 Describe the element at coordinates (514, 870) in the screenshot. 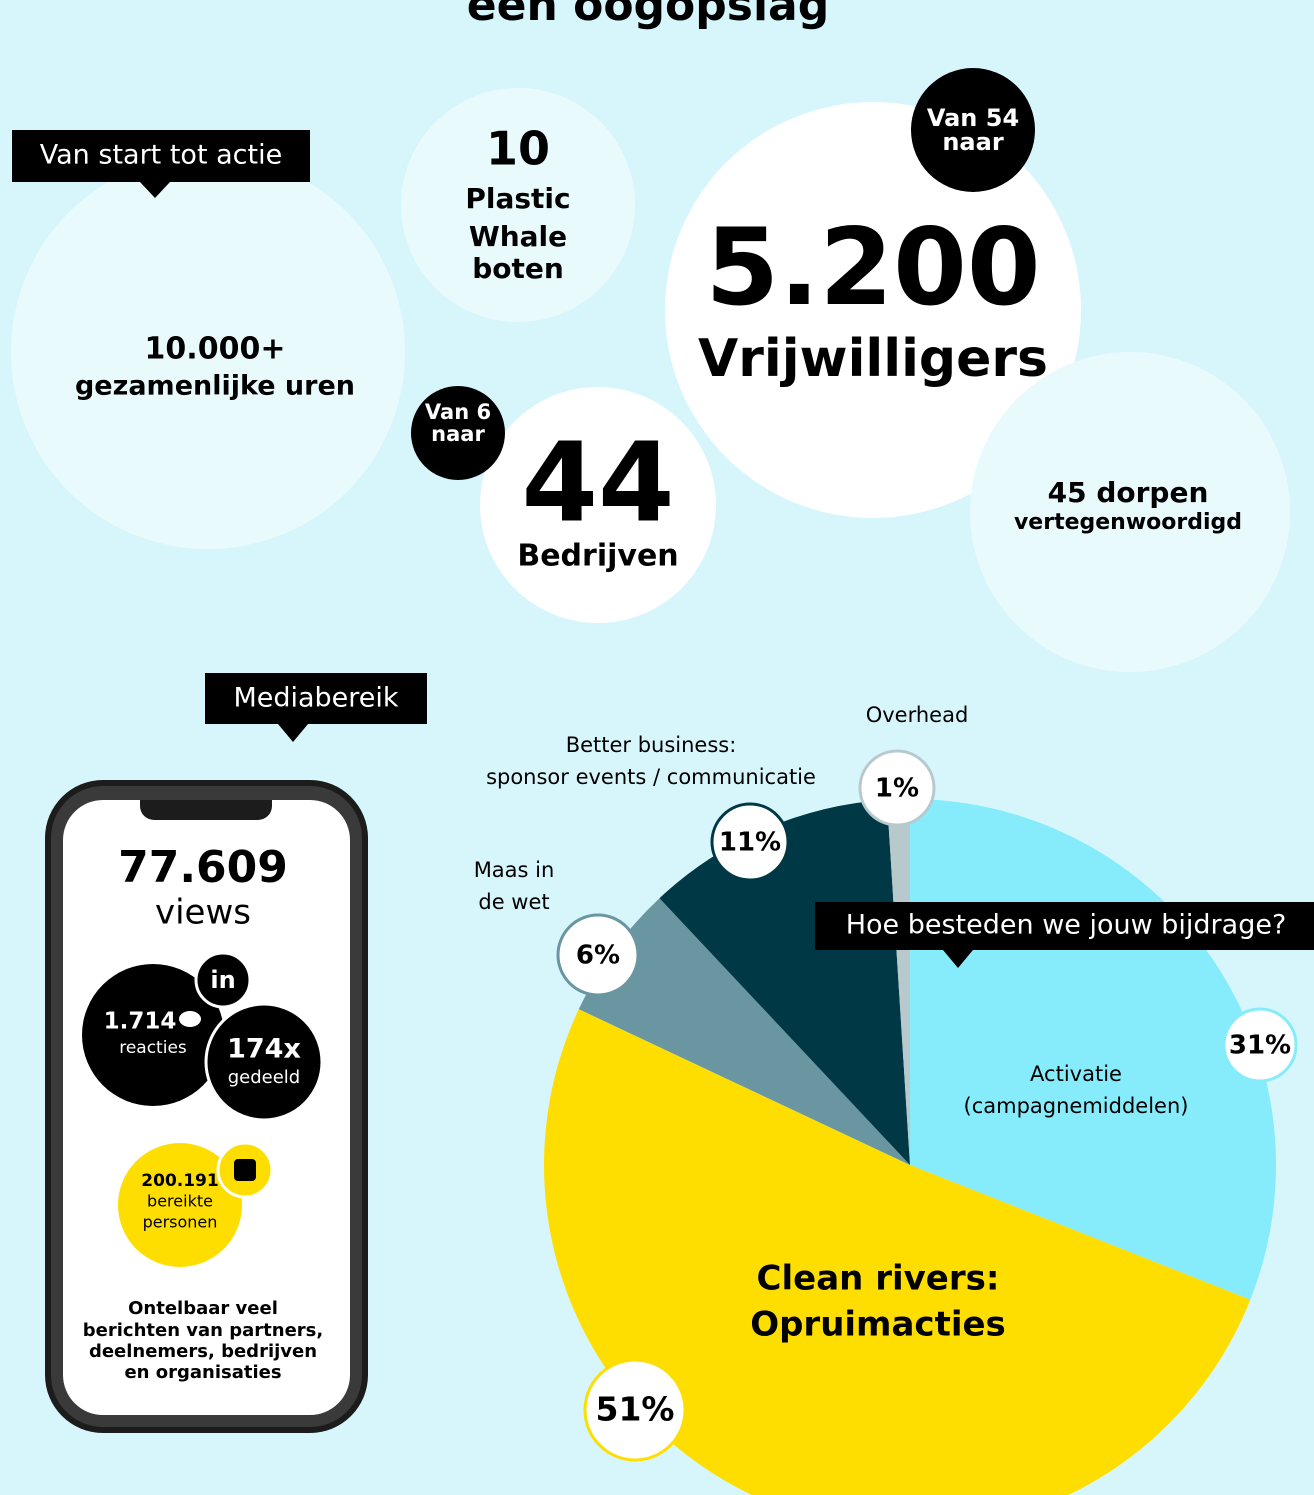

I see `category-label: Maas in` at that location.